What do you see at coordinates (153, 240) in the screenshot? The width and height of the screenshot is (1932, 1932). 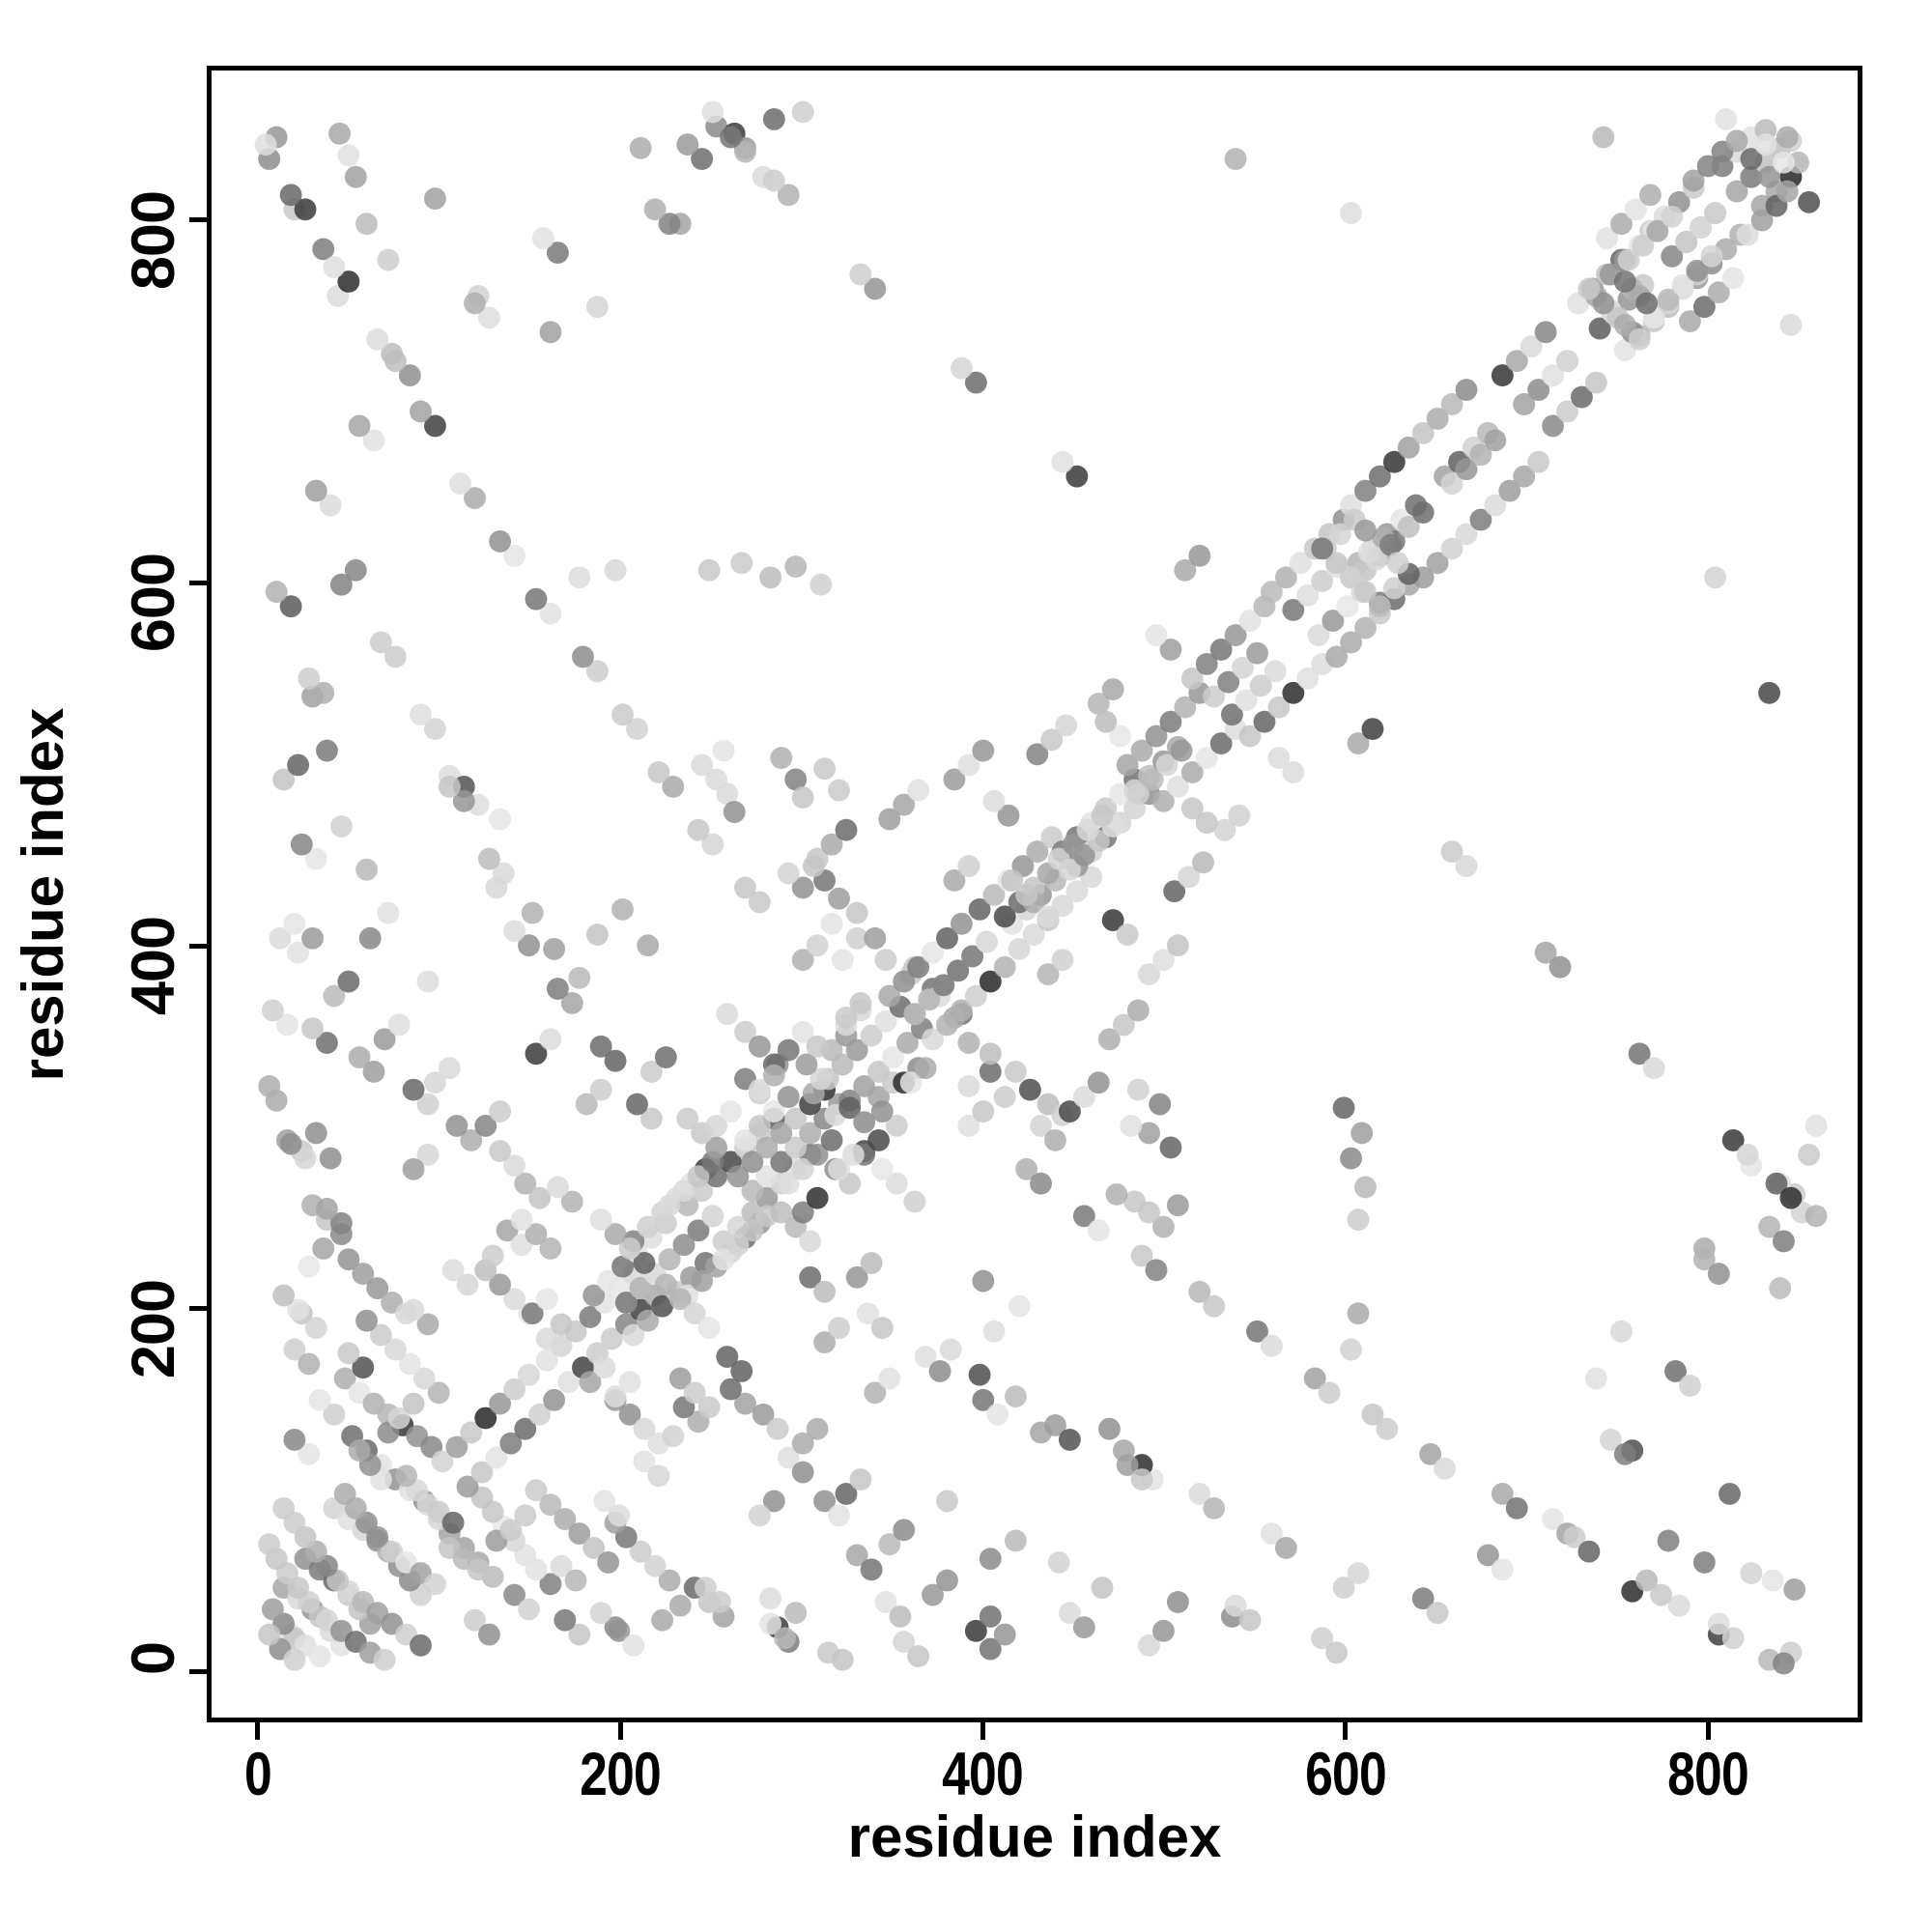 I see `y-tick-label: 800` at bounding box center [153, 240].